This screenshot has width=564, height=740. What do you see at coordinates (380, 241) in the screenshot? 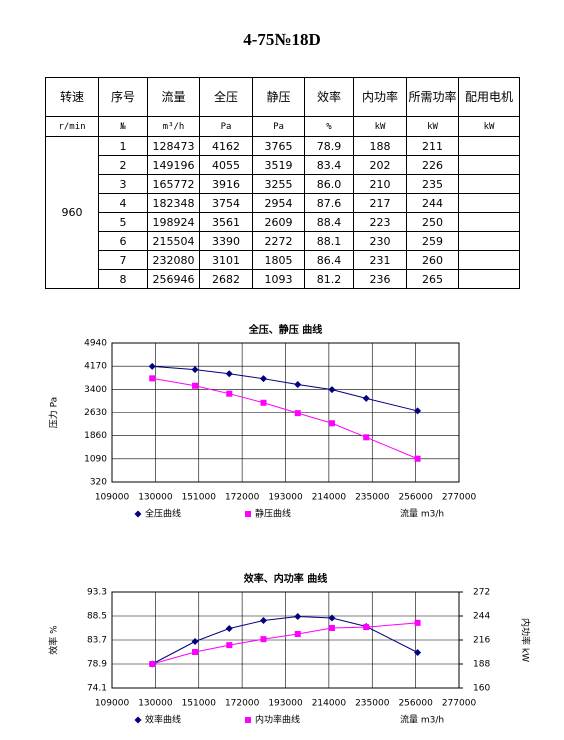
I see `table-cell: 230` at bounding box center [380, 241].